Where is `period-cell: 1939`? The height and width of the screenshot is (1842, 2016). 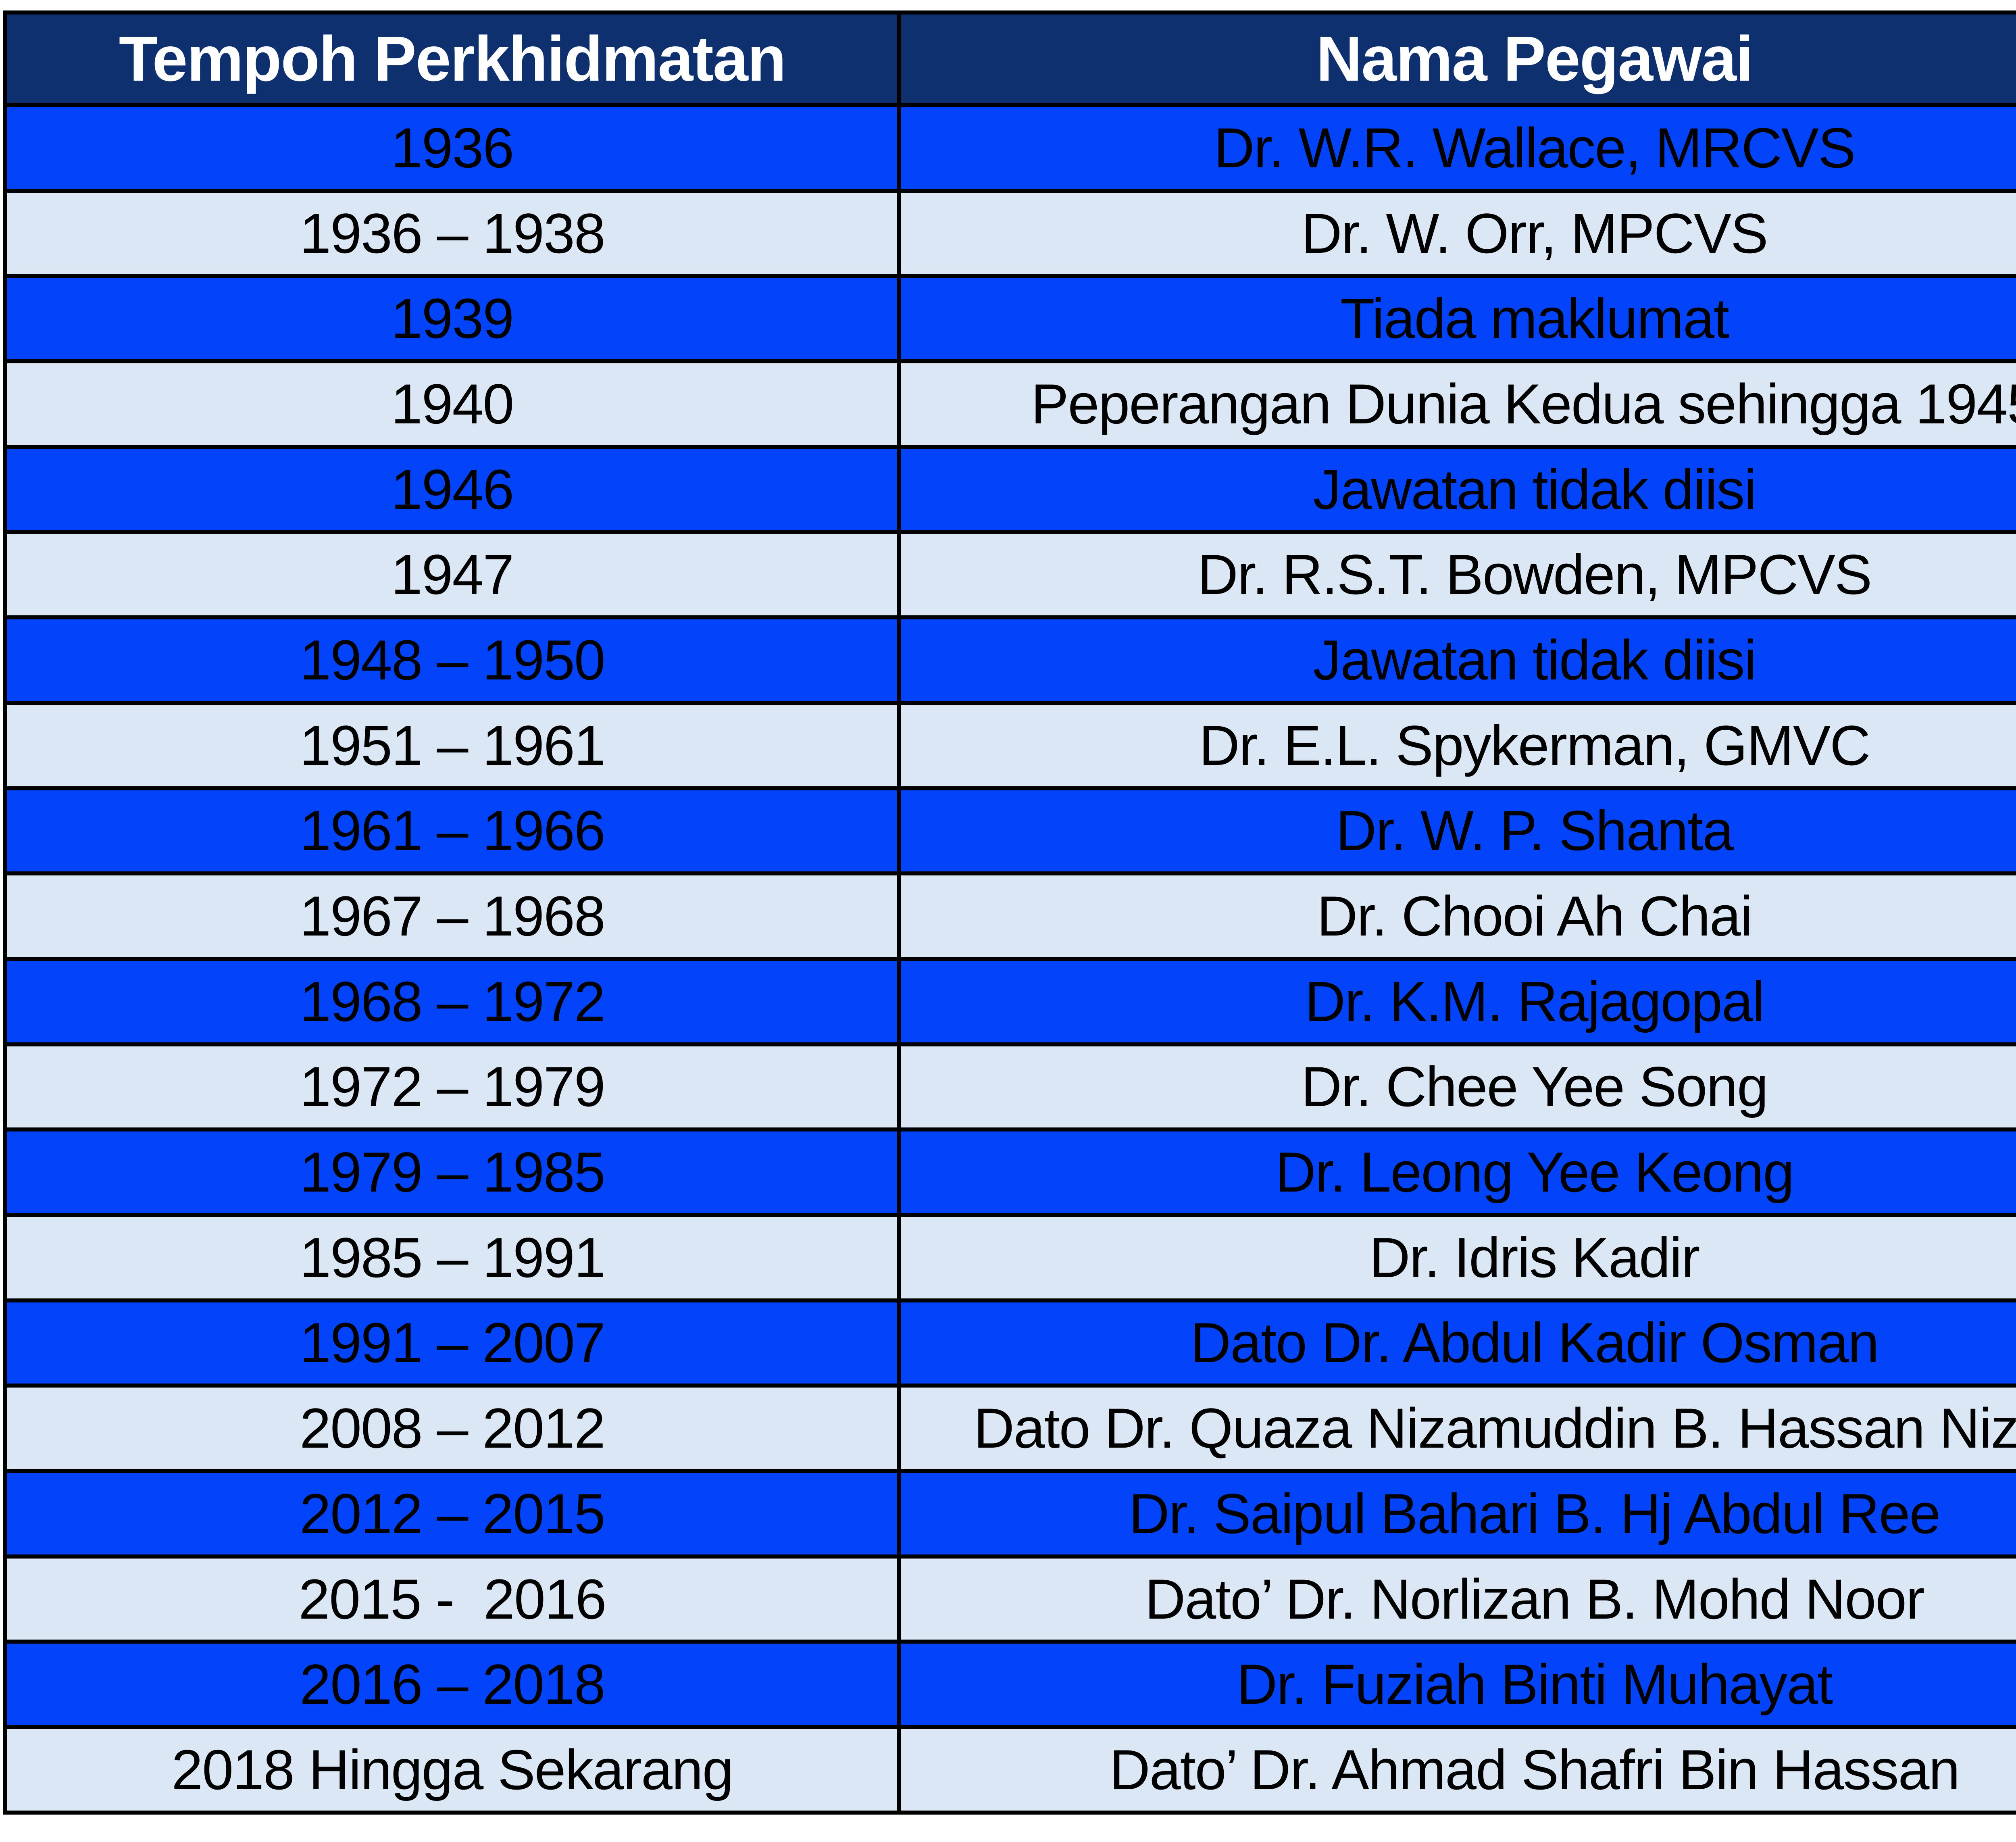
period-cell: 1939 is located at coordinates (452, 319).